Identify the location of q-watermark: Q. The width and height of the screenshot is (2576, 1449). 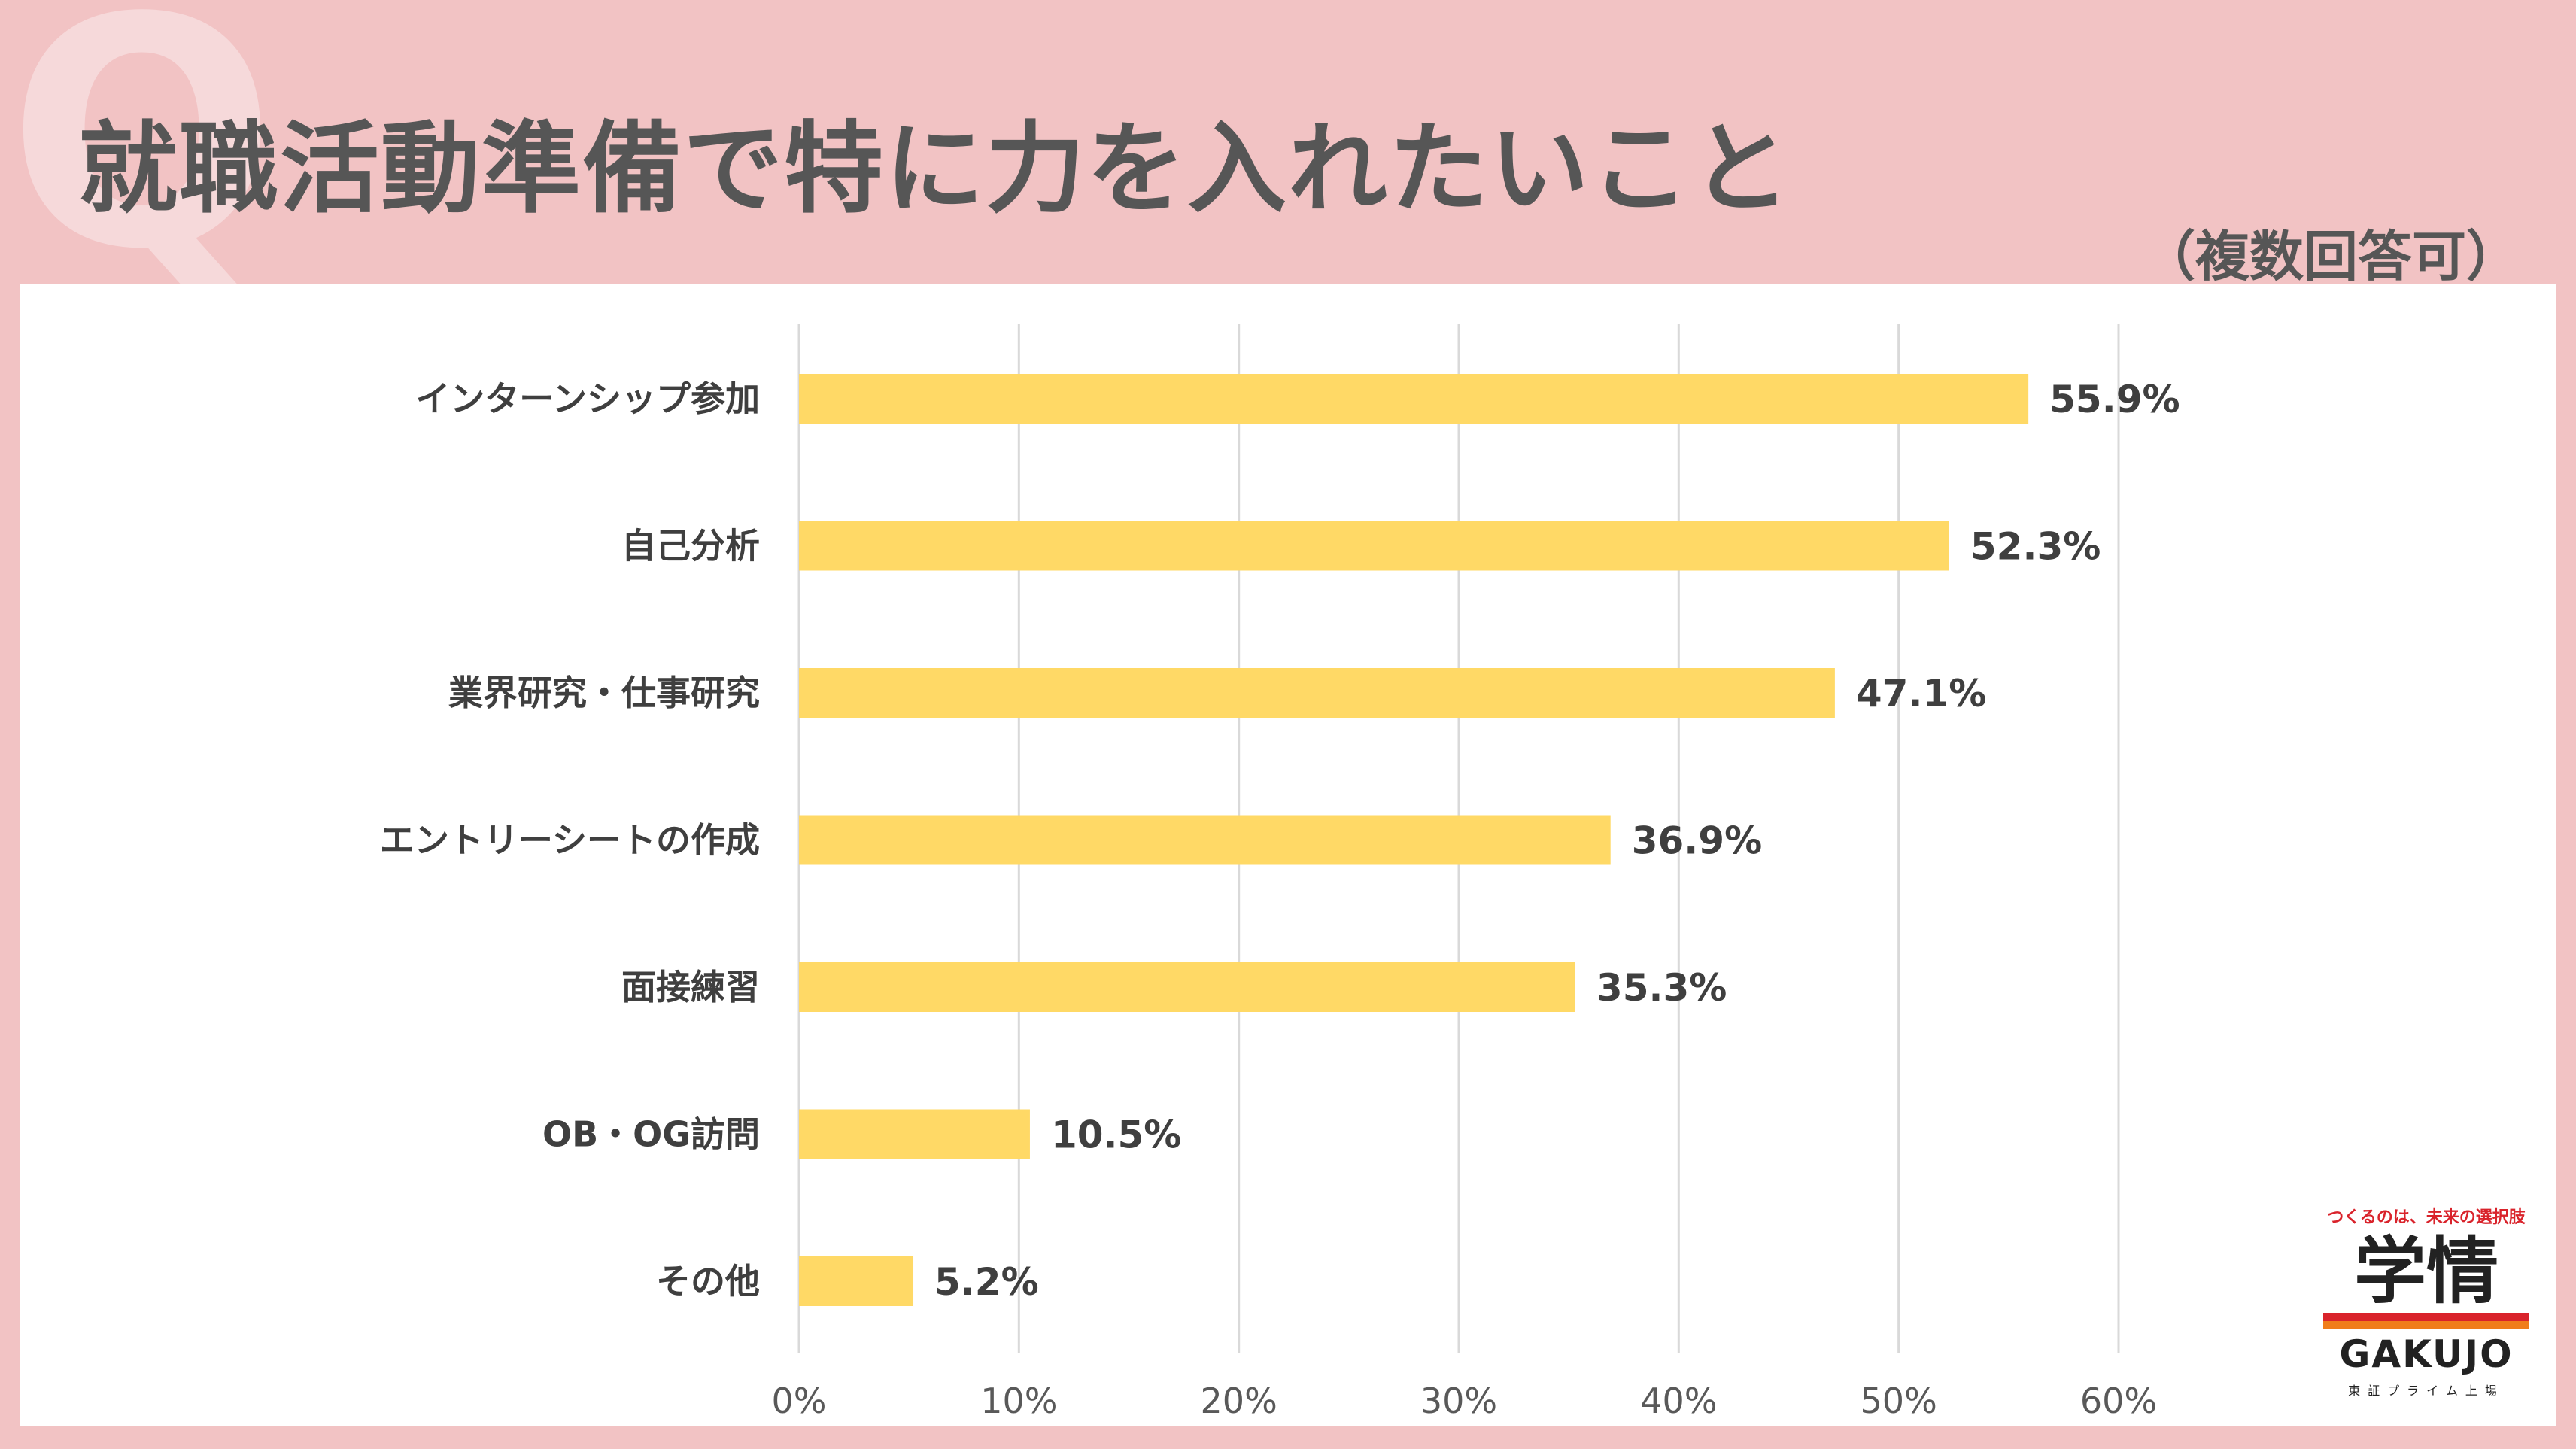
(142, 160).